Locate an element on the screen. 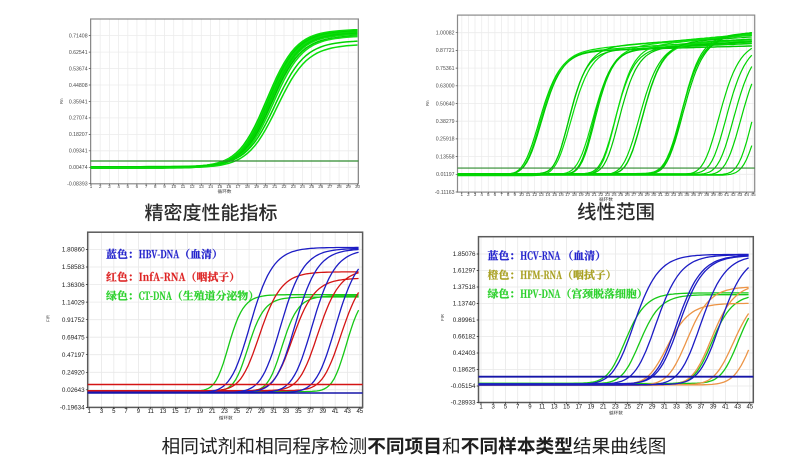 The image size is (800, 470). svg-text: 0.44808 is located at coordinates (78, 86).